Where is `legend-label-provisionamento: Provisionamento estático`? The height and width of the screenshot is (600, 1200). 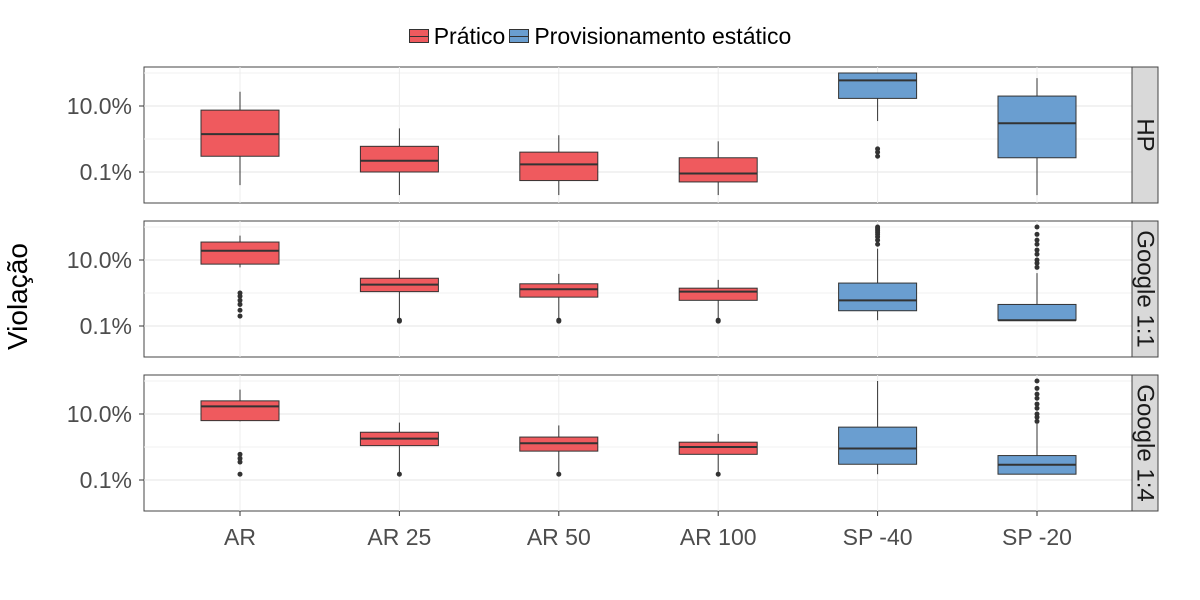
legend-label-provisionamento: Provisionamento estático is located at coordinates (663, 35).